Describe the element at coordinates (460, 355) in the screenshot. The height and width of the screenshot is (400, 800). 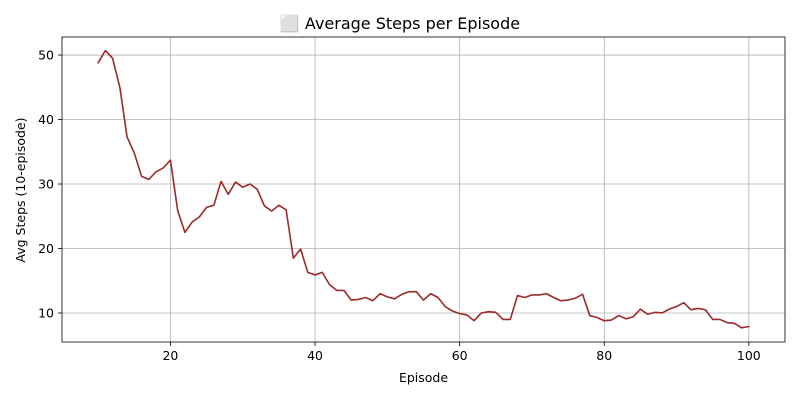
I see `x-tick-label: 60` at that location.